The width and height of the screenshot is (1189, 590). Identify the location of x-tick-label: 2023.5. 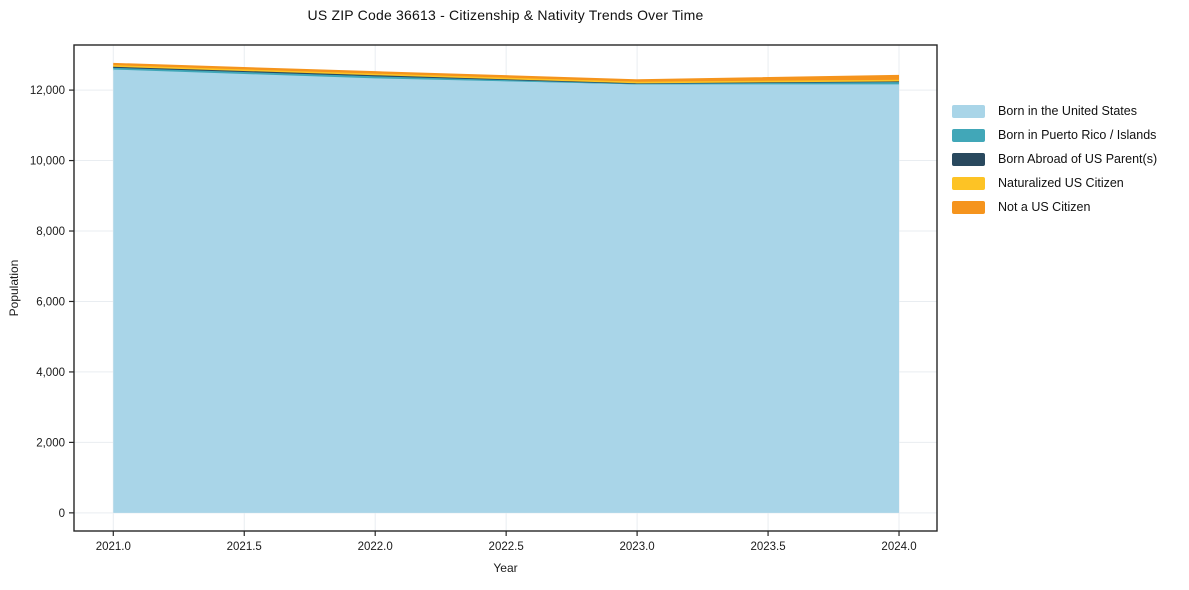
(767, 547).